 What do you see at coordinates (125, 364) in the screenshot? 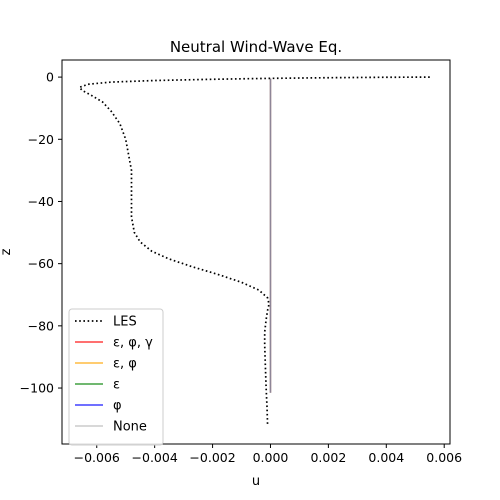
I see `legend-label: ε, φ` at bounding box center [125, 364].